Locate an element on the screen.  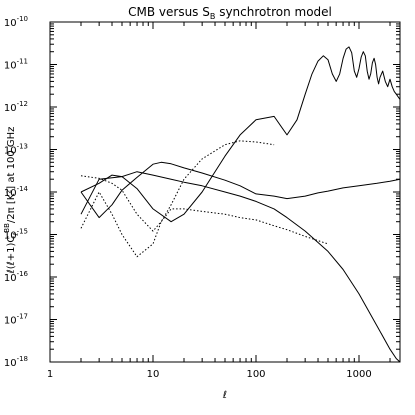
y-axis-label: ℓ(ℓ+1)CℓBB/2π [K²] at 100 GHz is located at coordinates (11, 200).